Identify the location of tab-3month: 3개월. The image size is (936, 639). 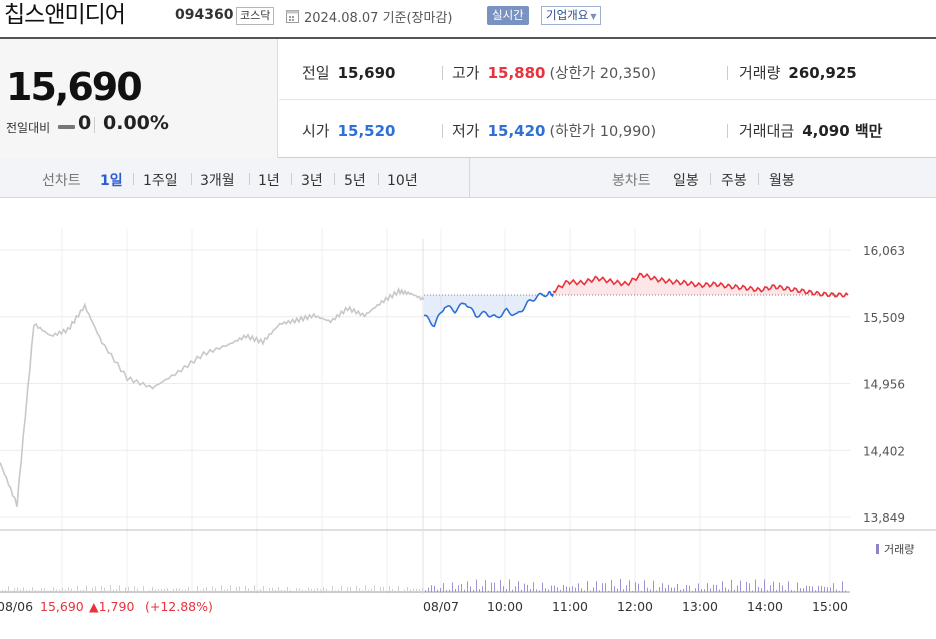
(217, 181).